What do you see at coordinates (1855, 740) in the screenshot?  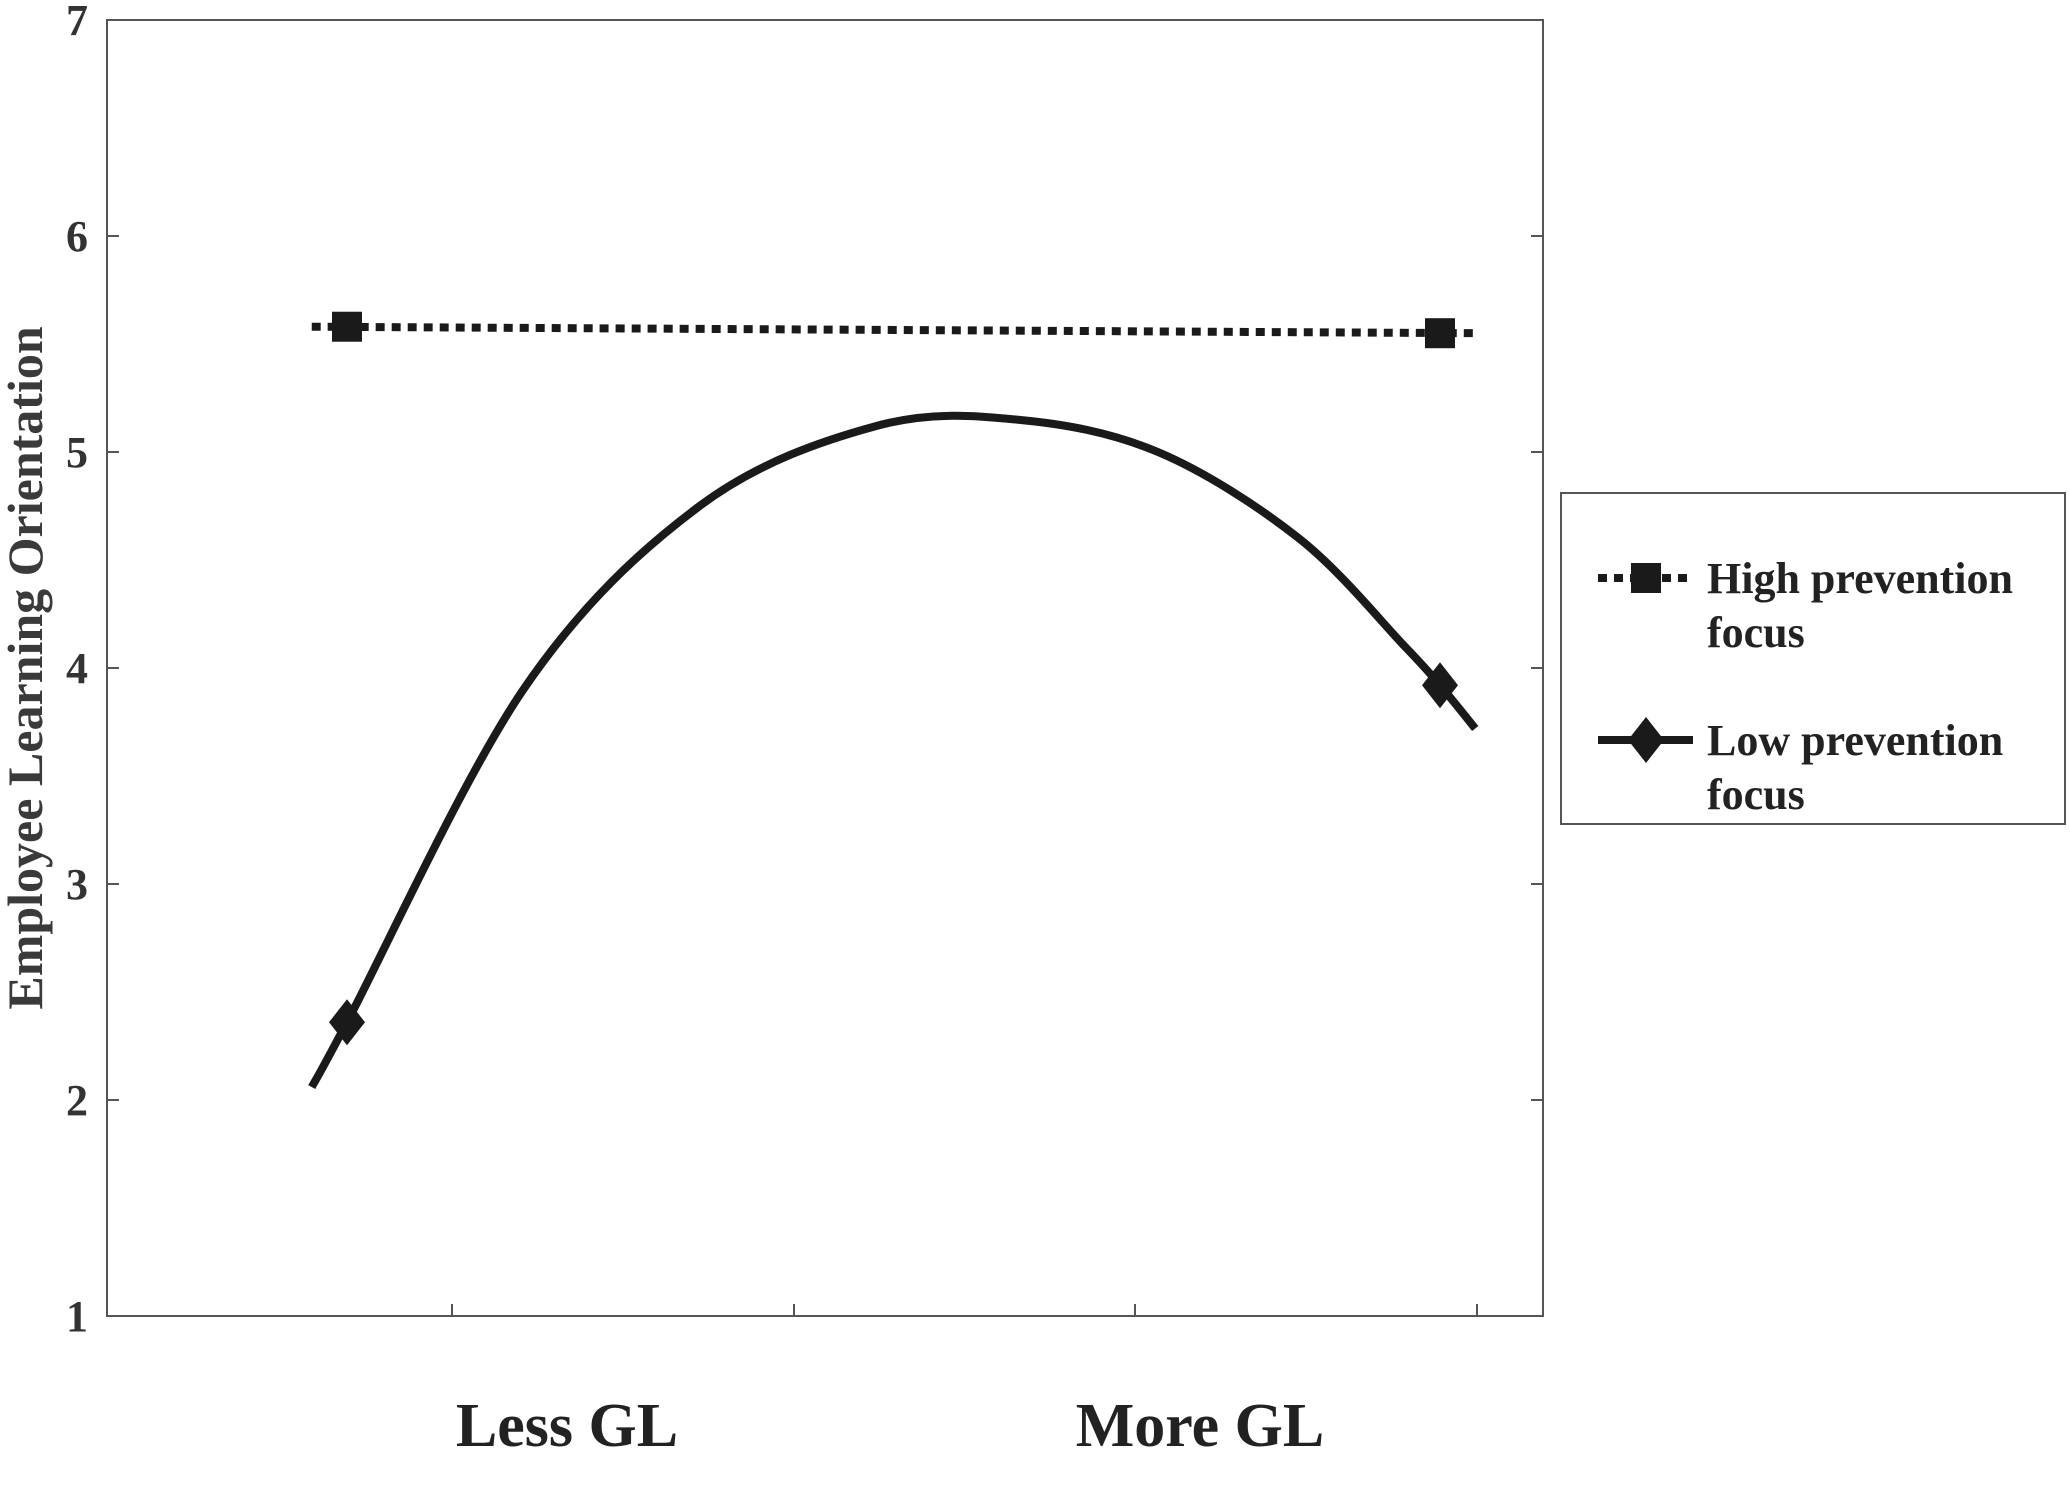 I see `legend-label: Low prevention` at bounding box center [1855, 740].